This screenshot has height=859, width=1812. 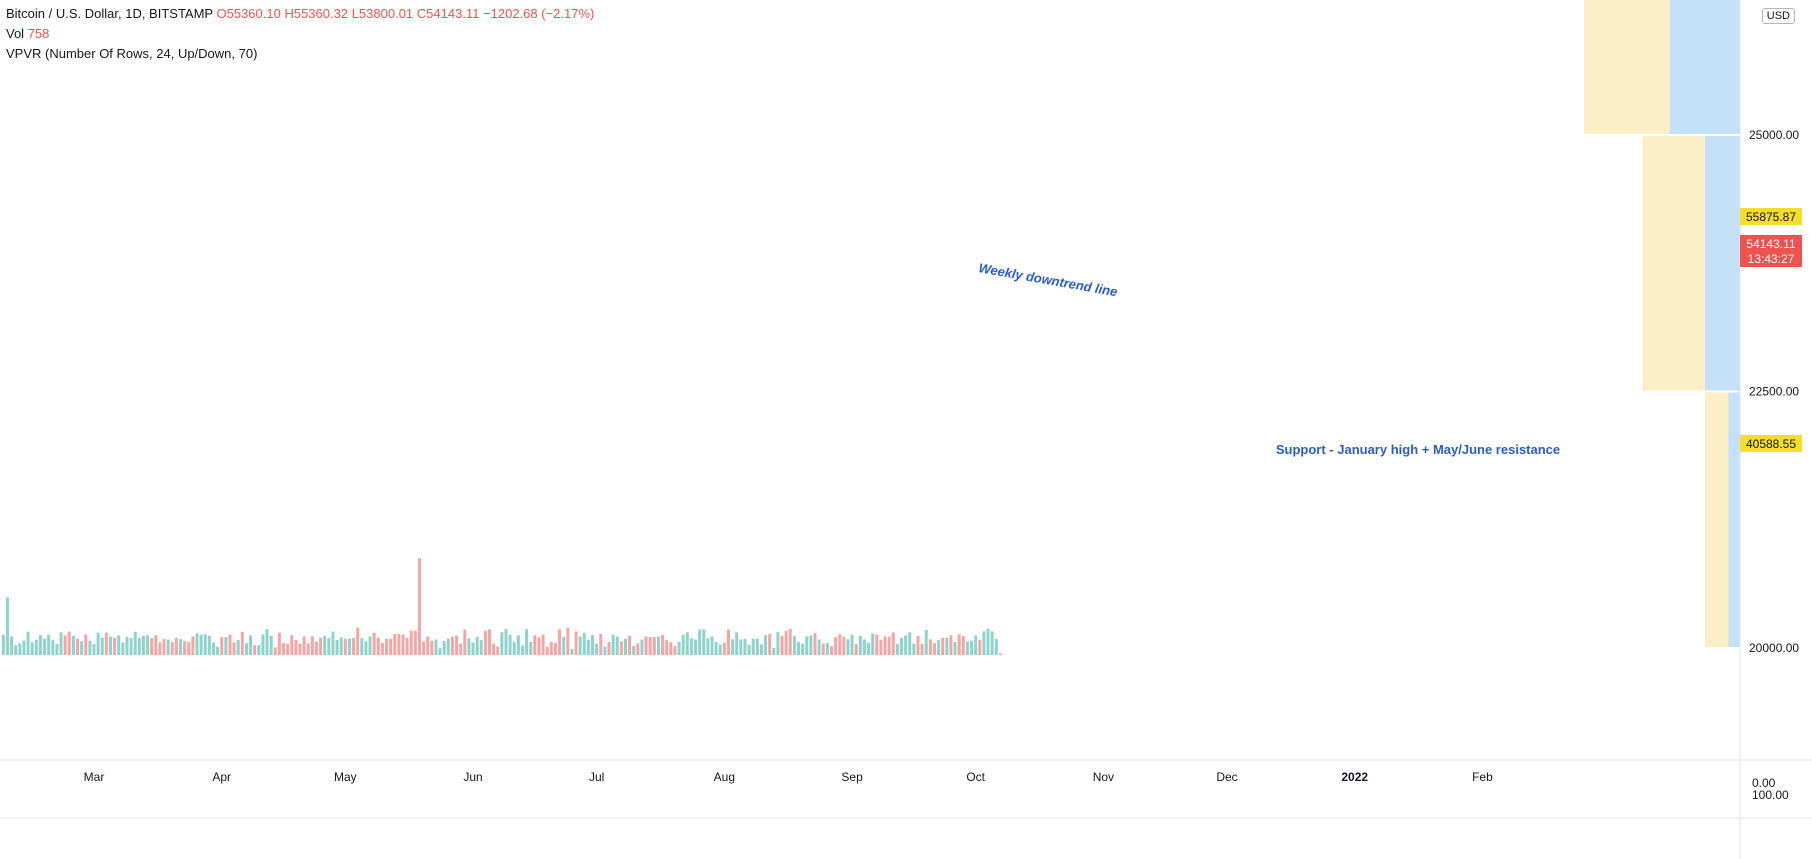 I want to click on price-tick-label: 25000.00, so click(x=1774, y=135).